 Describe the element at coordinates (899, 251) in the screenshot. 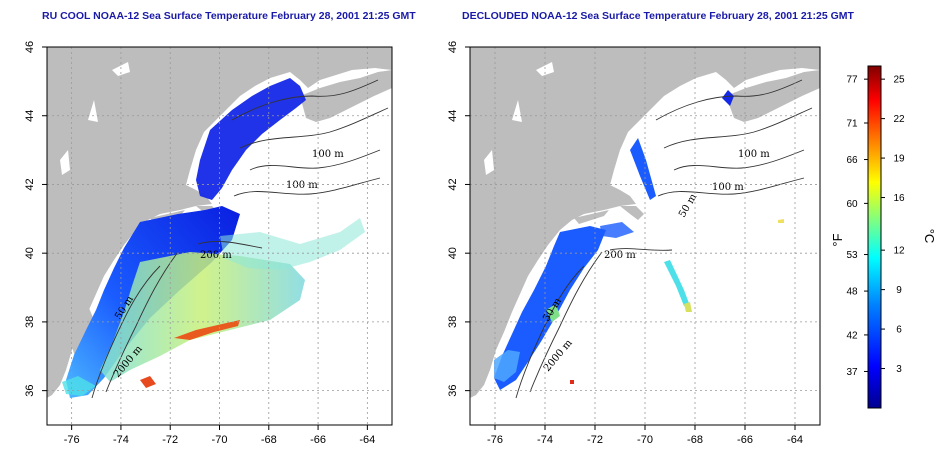

I see `colorbar-label-c: 12` at that location.